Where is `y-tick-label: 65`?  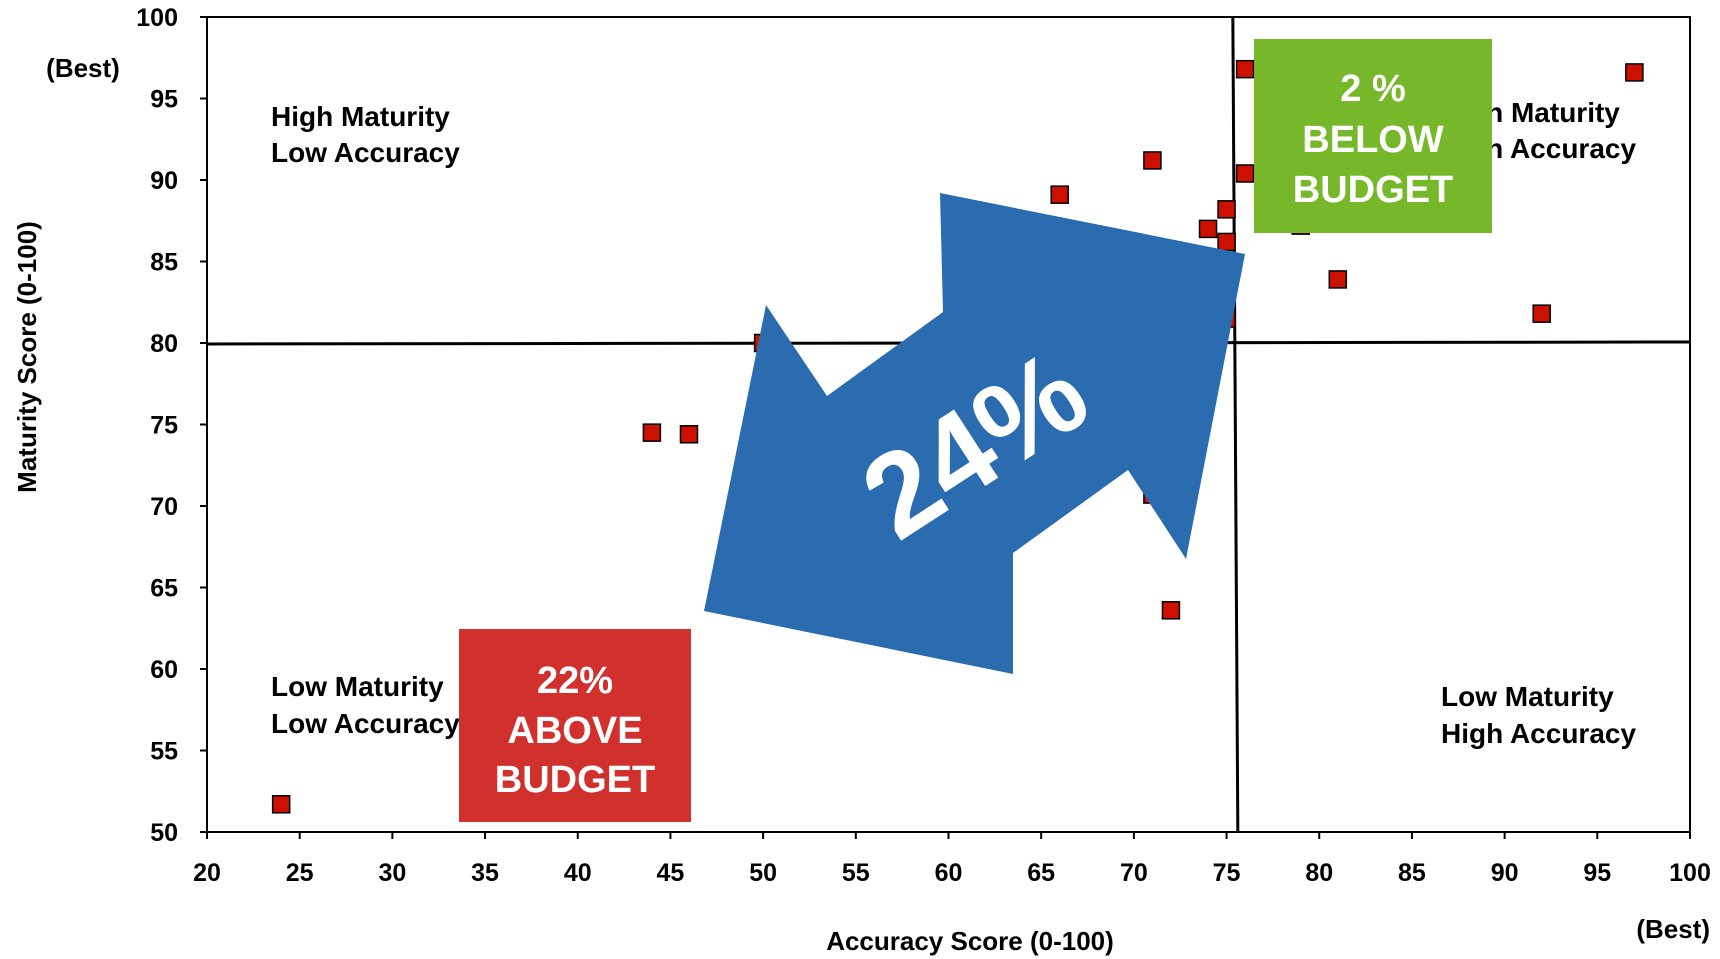
y-tick-label: 65 is located at coordinates (164, 589).